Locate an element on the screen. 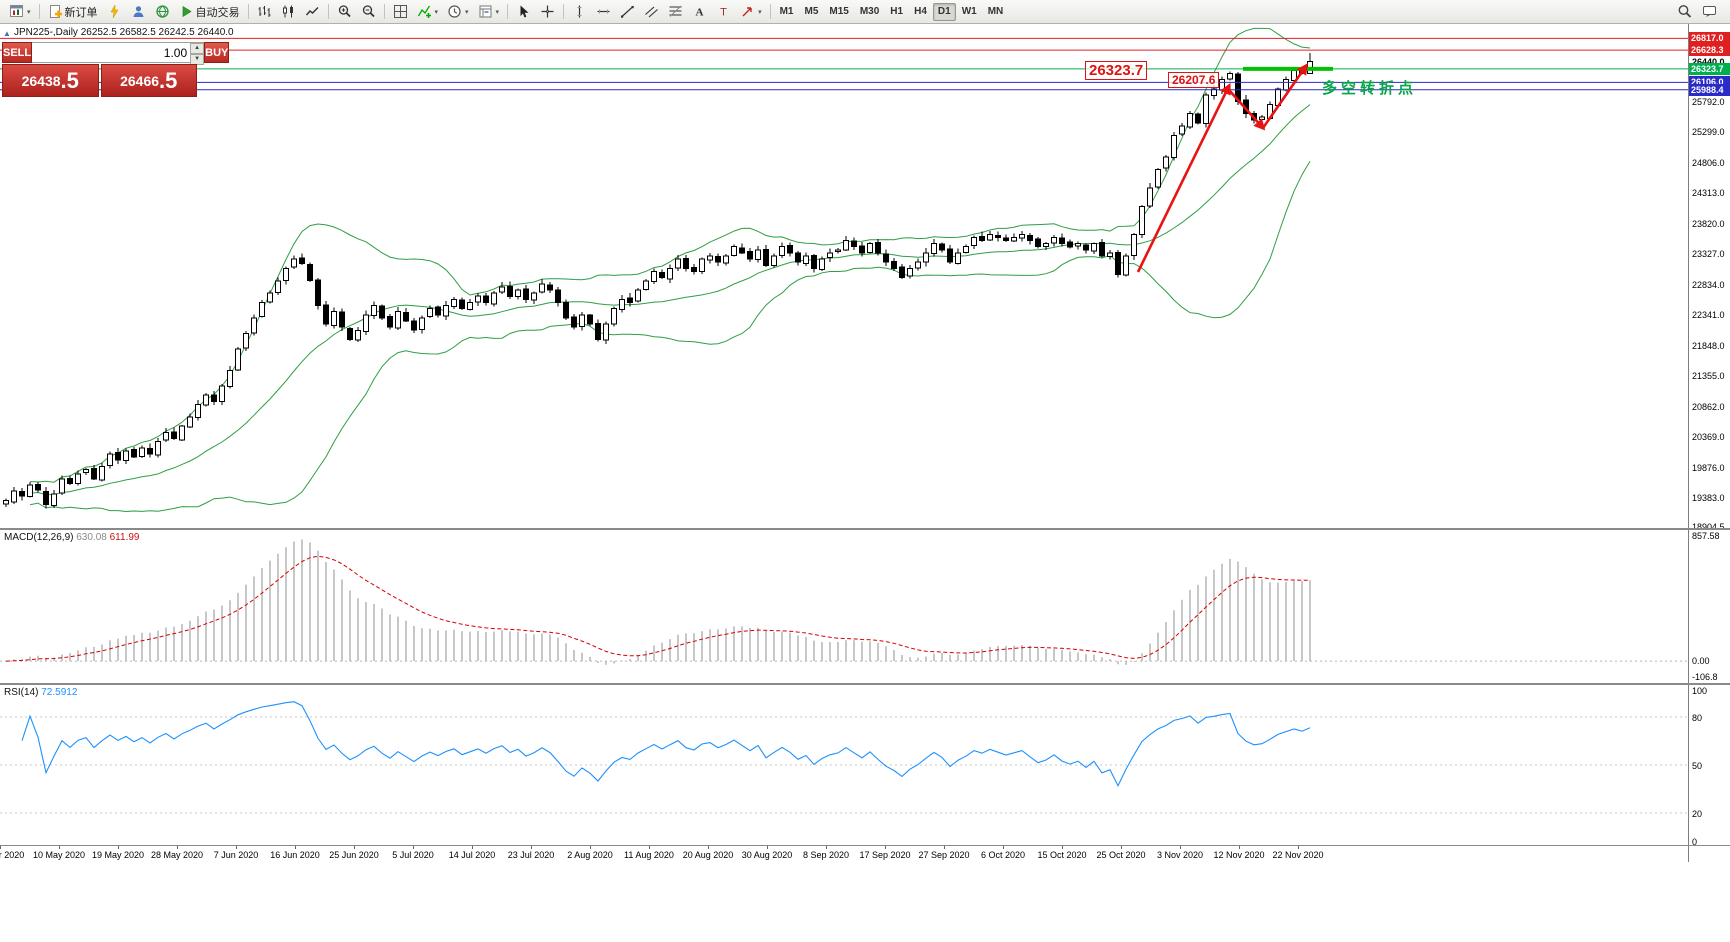 The image size is (1730, 942). volume-decrease-button: ▼ is located at coordinates (197, 59).